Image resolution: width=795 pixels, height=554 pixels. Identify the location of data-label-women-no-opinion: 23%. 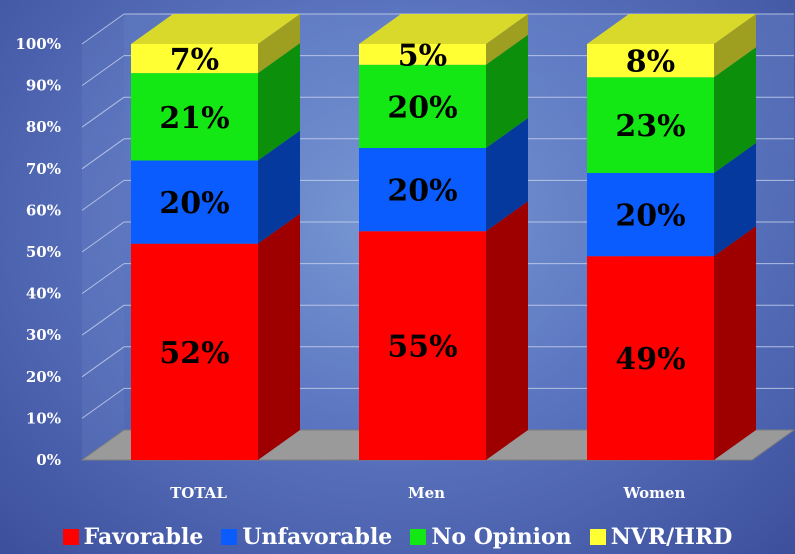
(650, 126).